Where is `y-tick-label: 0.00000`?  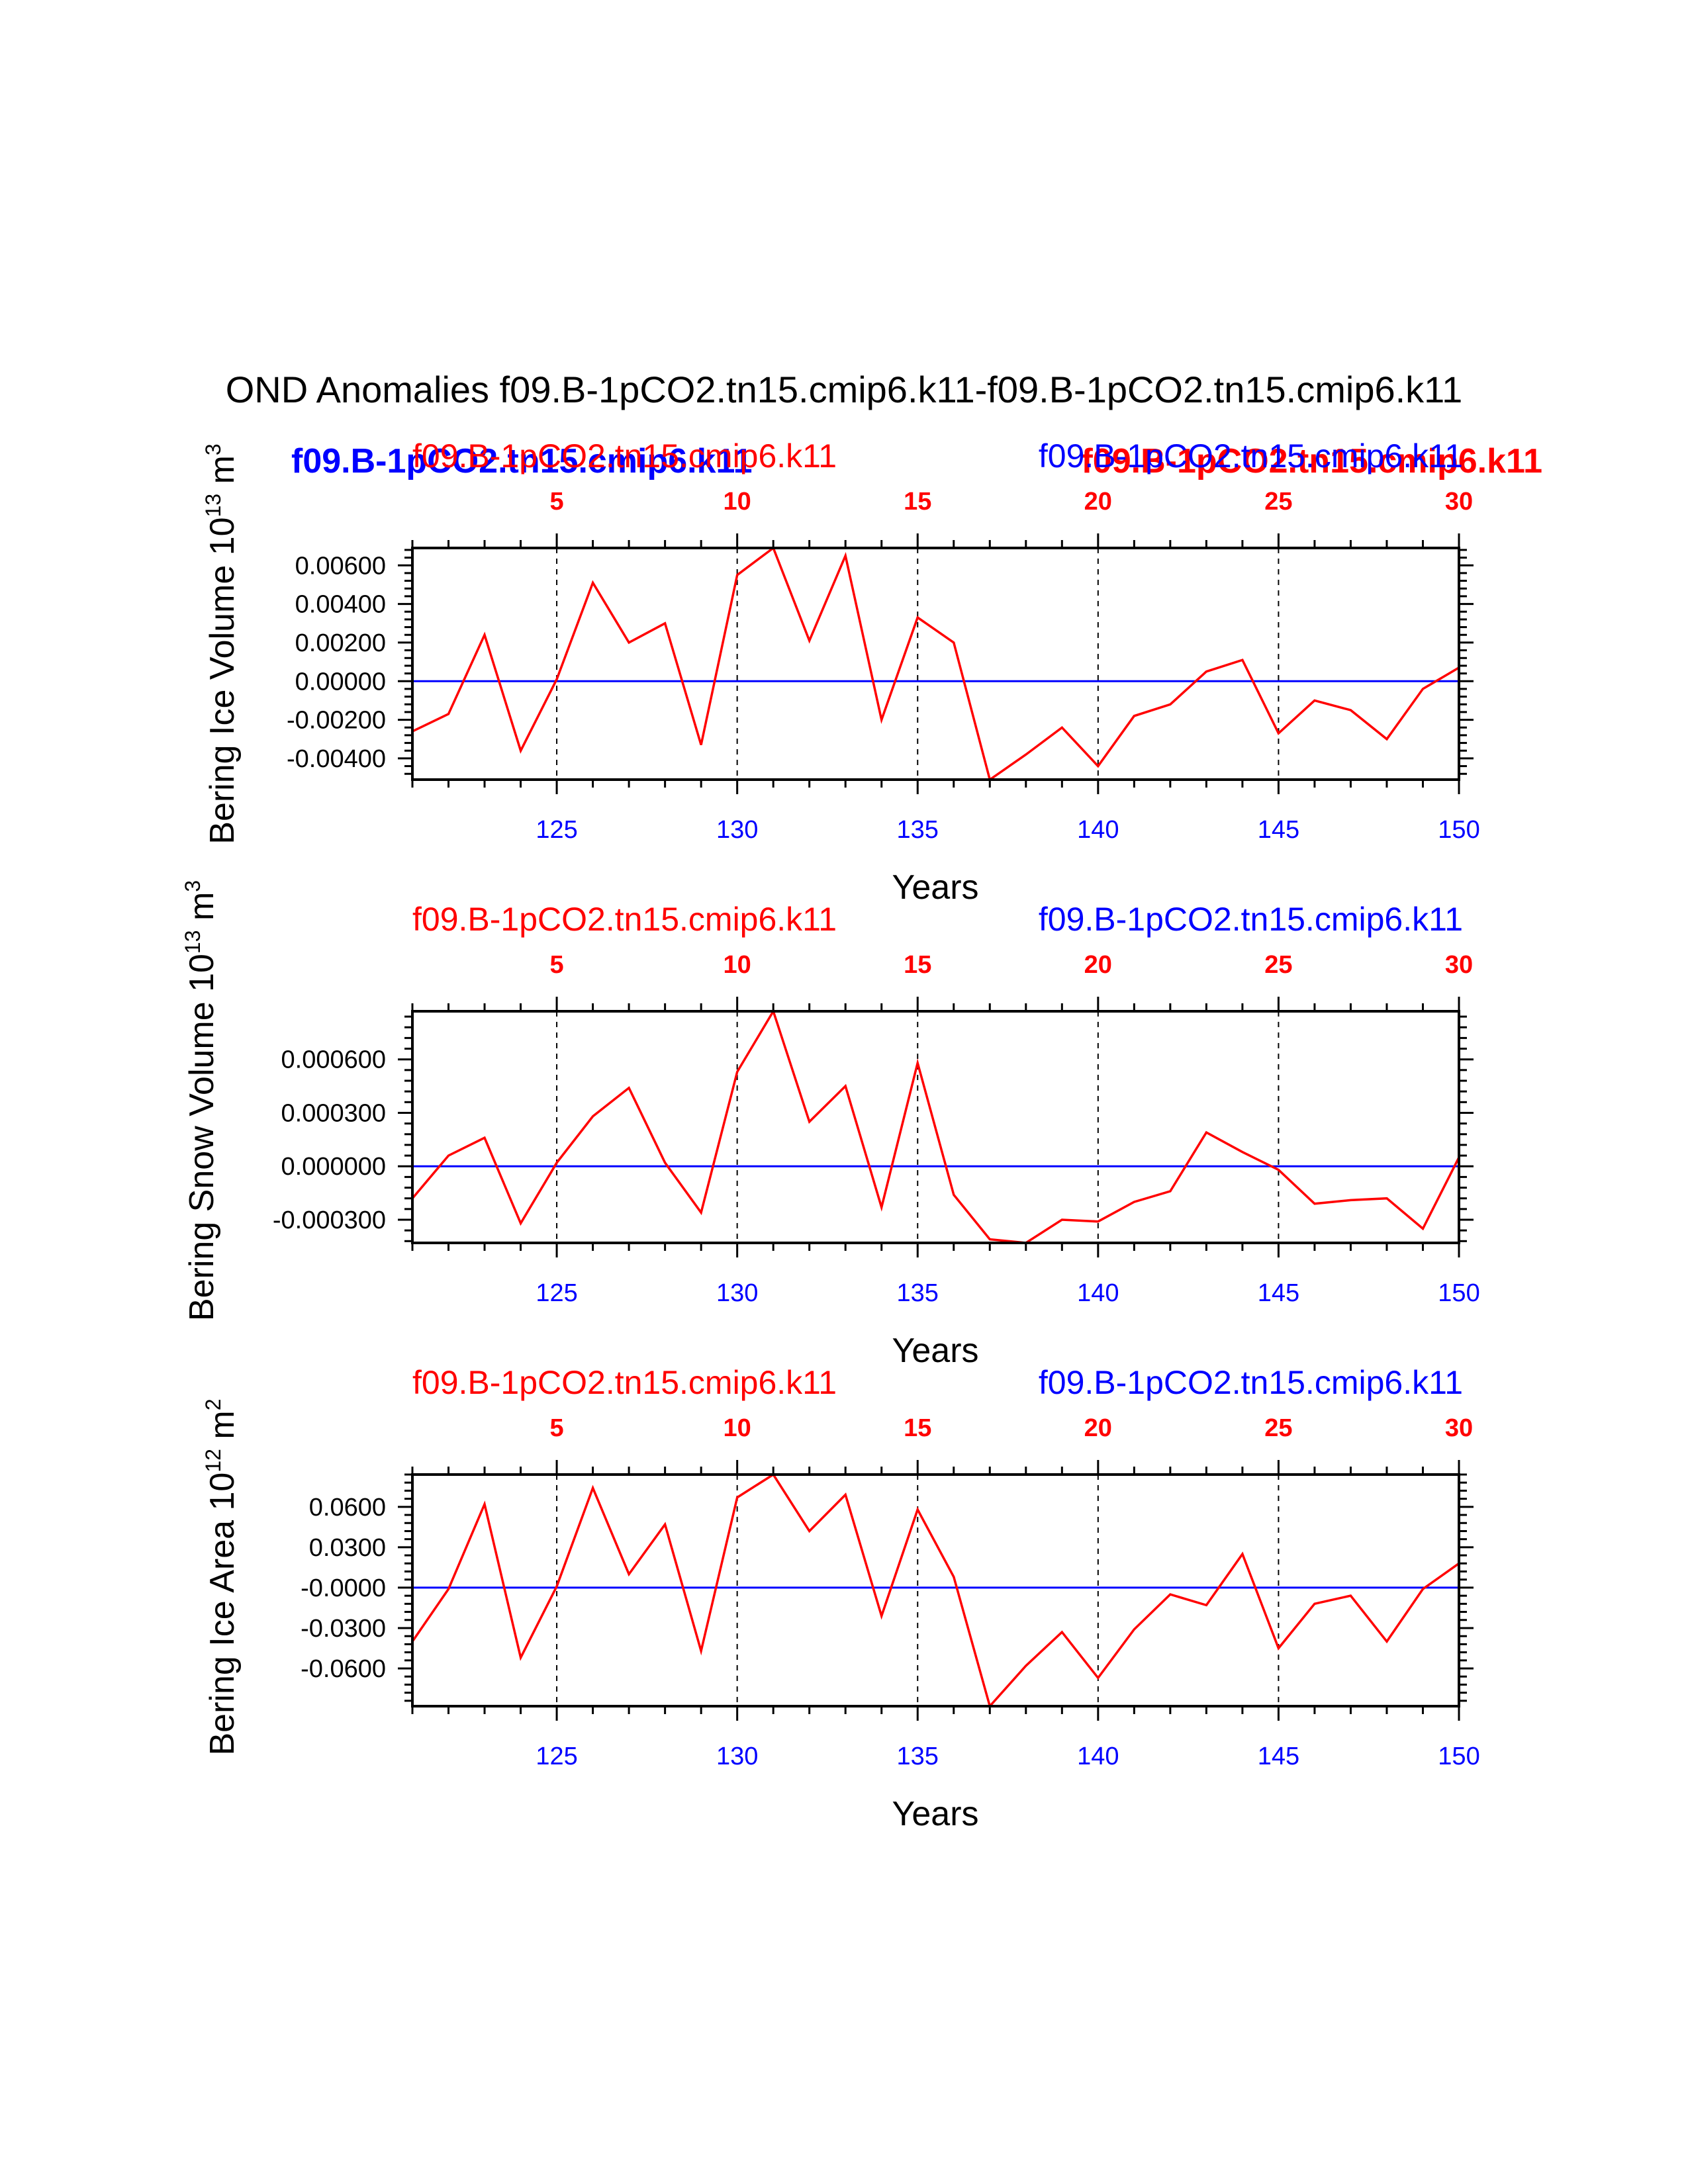 y-tick-label: 0.00000 is located at coordinates (341, 682).